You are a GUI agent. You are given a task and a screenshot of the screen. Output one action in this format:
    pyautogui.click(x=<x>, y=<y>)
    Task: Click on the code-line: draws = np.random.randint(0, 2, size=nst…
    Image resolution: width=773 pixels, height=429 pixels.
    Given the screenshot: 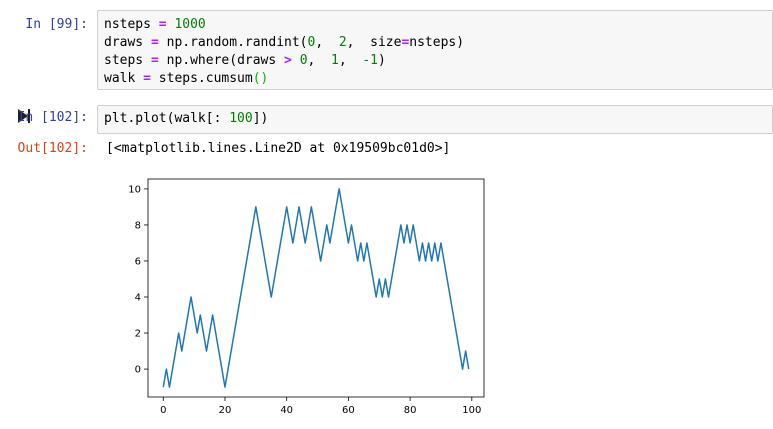 What is the action you would take?
    pyautogui.click(x=435, y=43)
    